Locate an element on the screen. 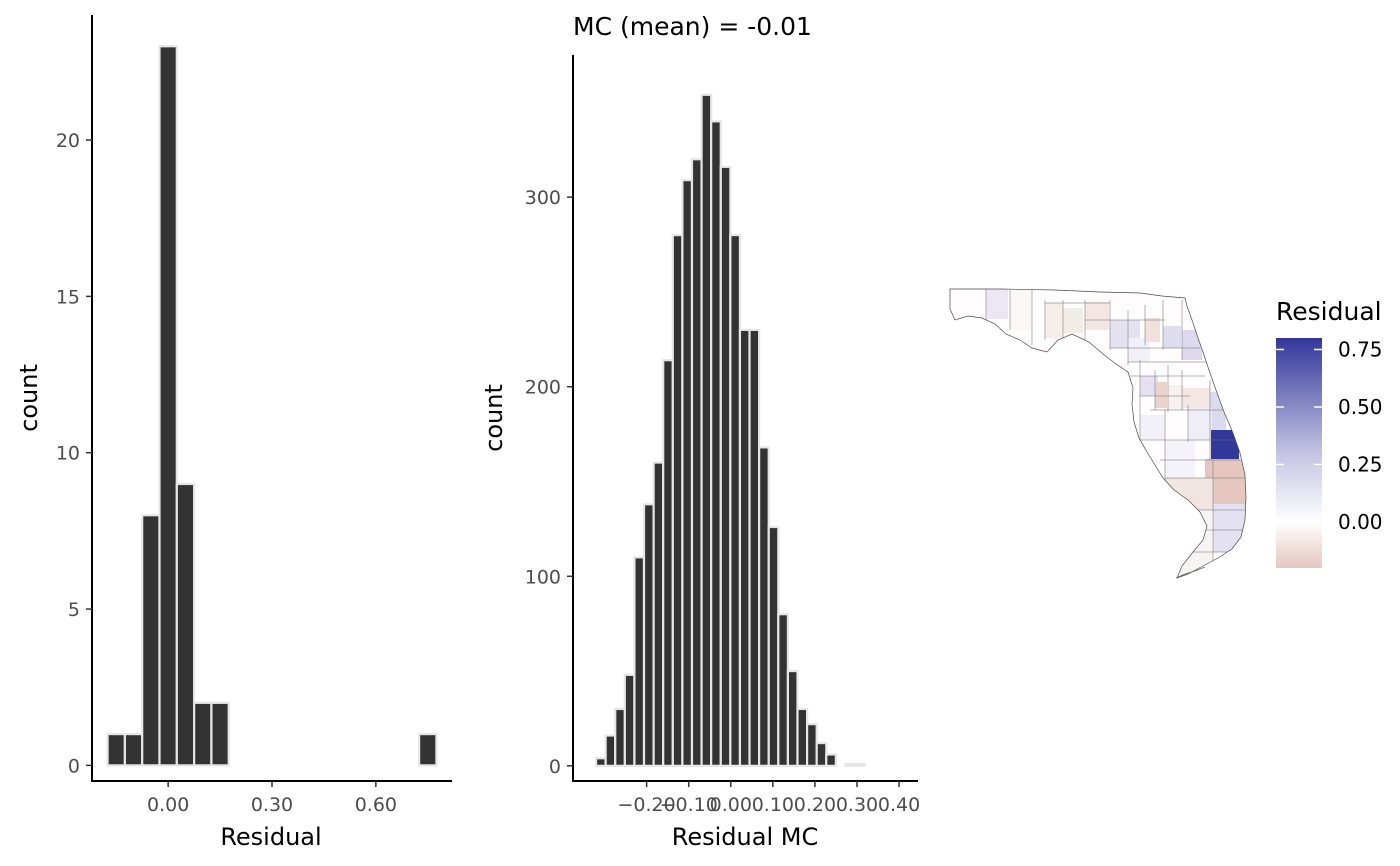 This screenshot has height=866, width=1400. residual-mc-histogram-x-tick-label: 0.20 is located at coordinates (815, 805).